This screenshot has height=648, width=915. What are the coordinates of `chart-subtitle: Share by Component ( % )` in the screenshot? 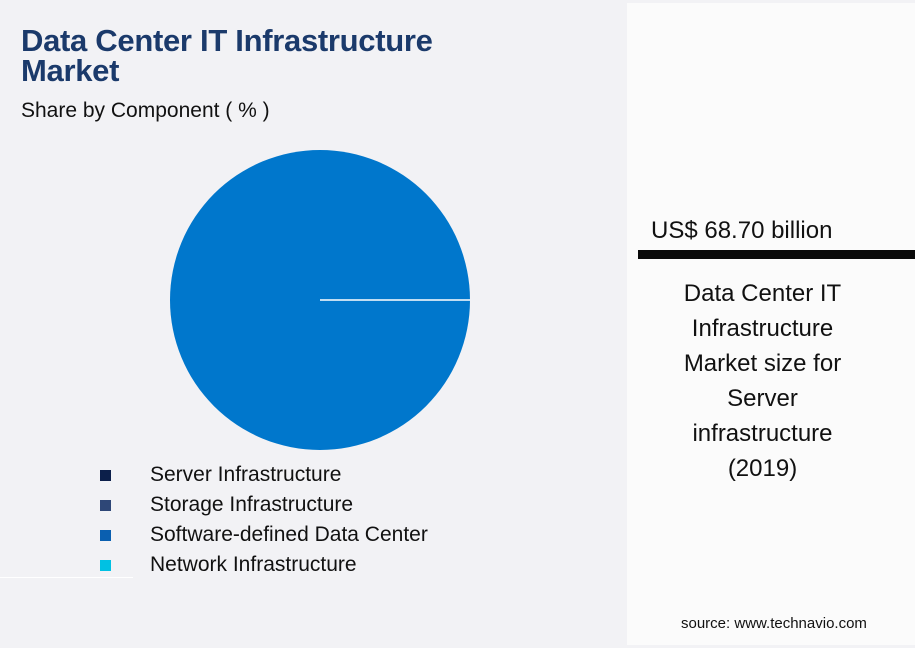 It's located at (145, 110).